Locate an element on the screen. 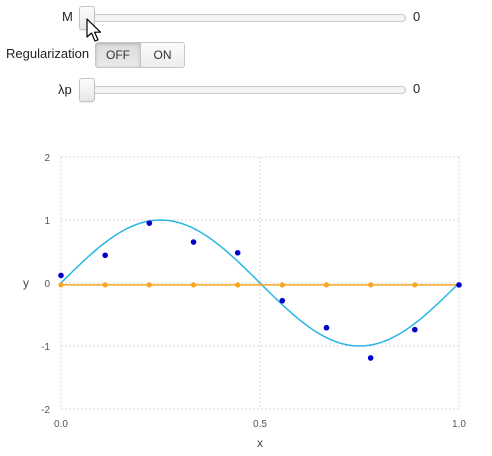 The width and height of the screenshot is (492, 456). x-tick-label: 1.0 is located at coordinates (459, 424).